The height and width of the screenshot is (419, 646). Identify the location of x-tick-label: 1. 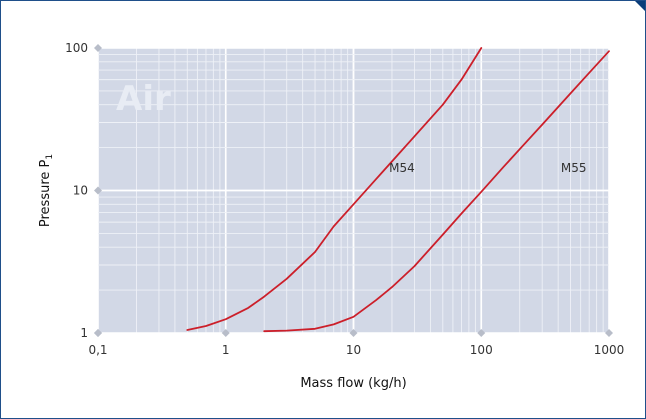
(226, 350).